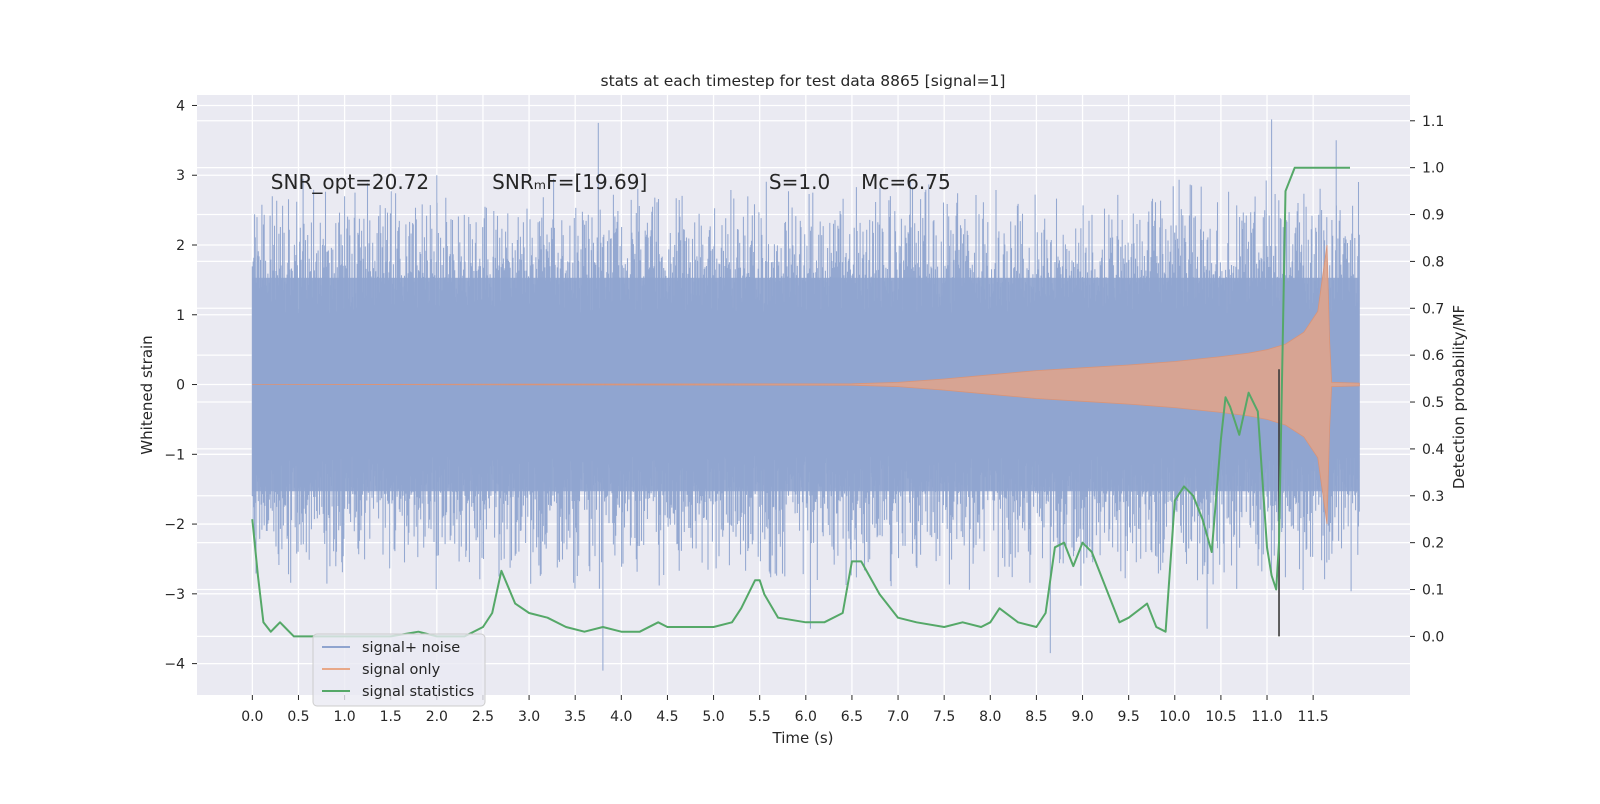 The width and height of the screenshot is (1600, 804). I want to click on x-tick-label-8-5: 8.5, so click(1036, 717).